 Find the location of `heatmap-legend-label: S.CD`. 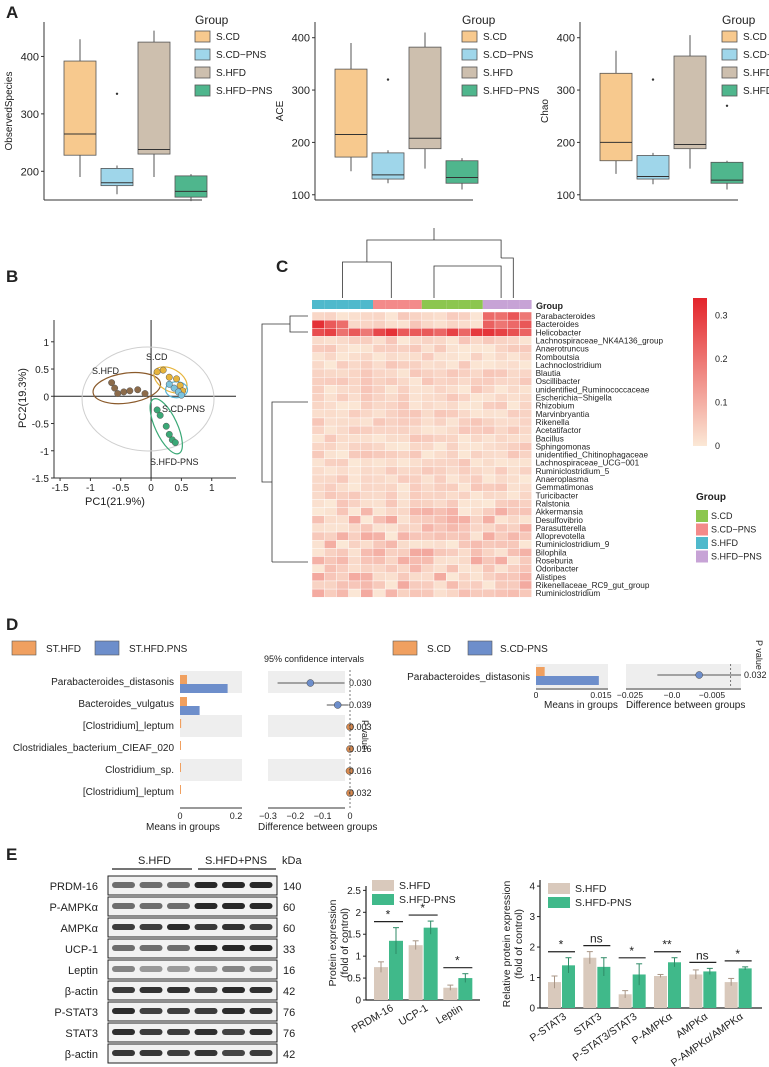

heatmap-legend-label: S.CD is located at coordinates (722, 516).